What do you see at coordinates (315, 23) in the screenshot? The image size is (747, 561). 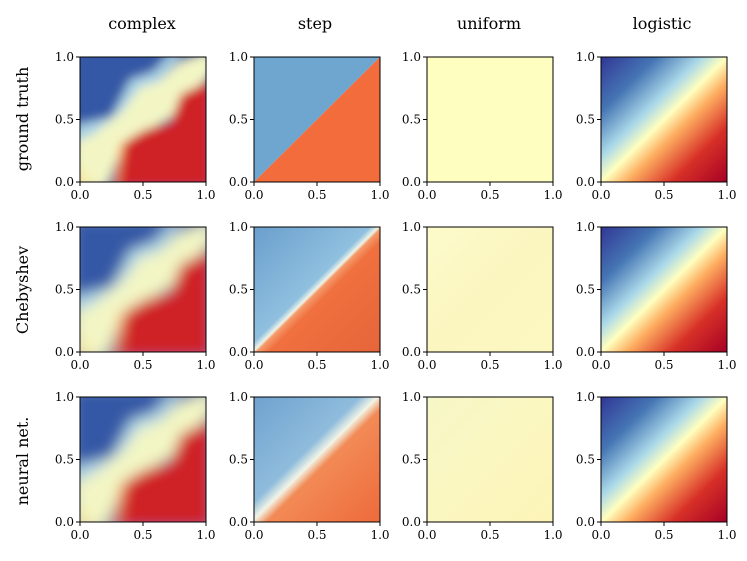 I see `column-title-step: step` at bounding box center [315, 23].